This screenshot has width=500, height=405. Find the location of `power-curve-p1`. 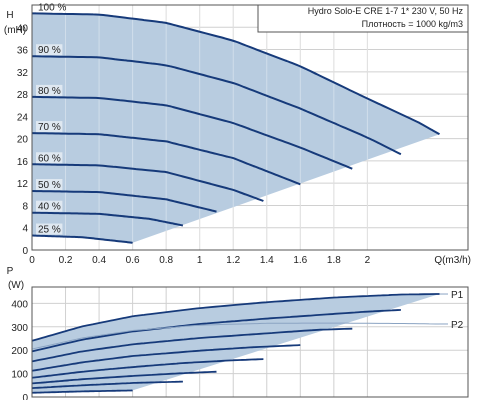

power-curve-p1 is located at coordinates (235, 317).